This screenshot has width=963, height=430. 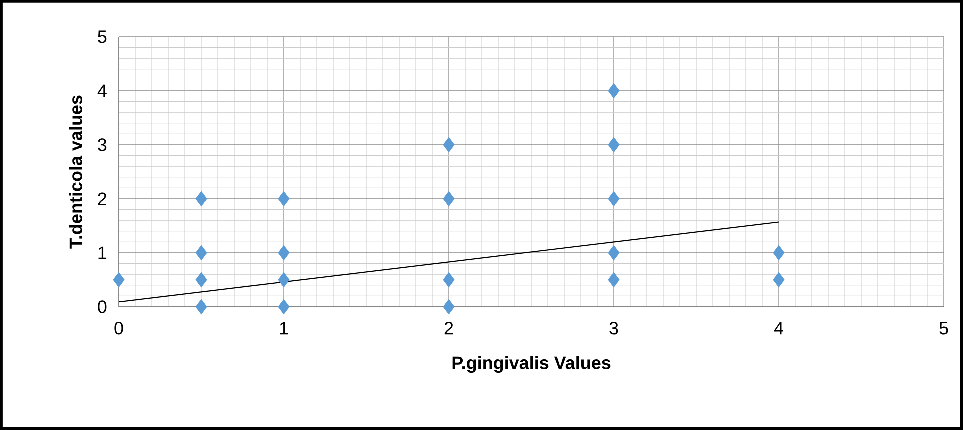 What do you see at coordinates (102, 253) in the screenshot?
I see `y-tick-label: 1` at bounding box center [102, 253].